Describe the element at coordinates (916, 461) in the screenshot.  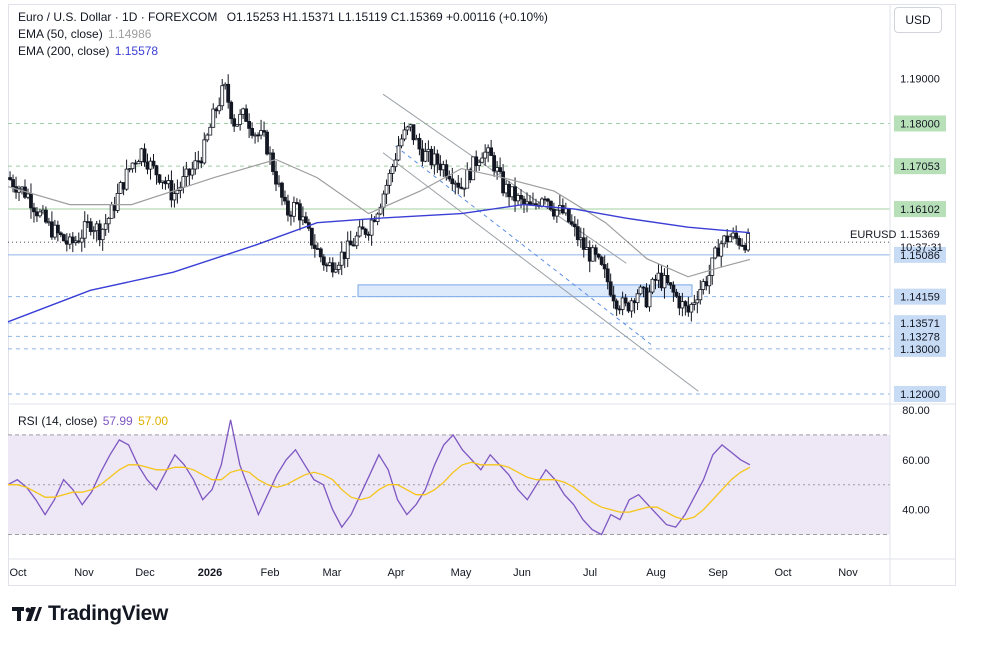
I see `rsi-tick-label: 60.00` at that location.